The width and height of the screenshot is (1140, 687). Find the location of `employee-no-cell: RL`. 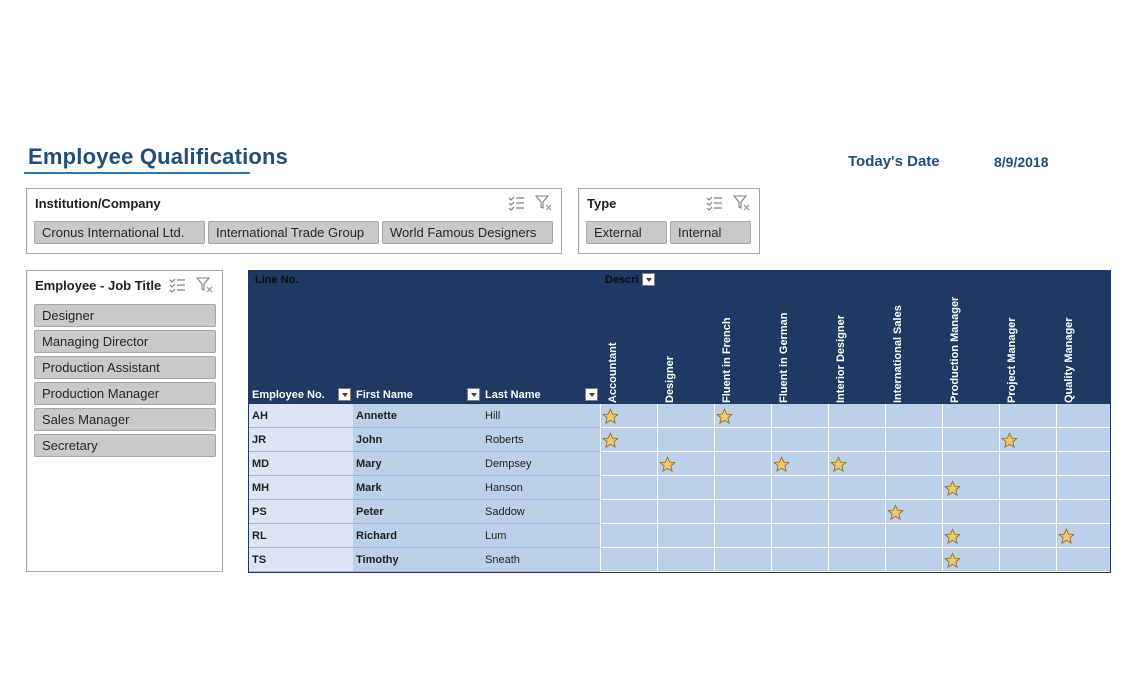

employee-no-cell: RL is located at coordinates (301, 536).